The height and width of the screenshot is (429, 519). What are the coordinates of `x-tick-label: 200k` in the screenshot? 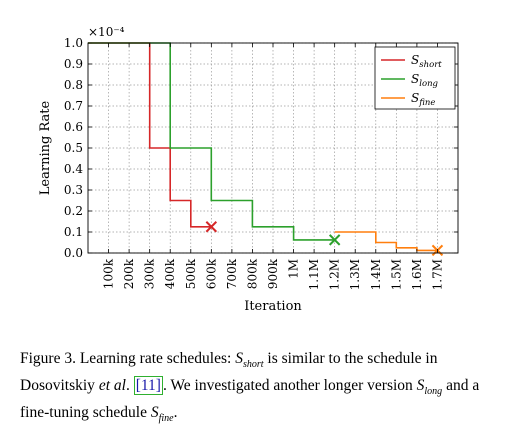 It's located at (129, 273).